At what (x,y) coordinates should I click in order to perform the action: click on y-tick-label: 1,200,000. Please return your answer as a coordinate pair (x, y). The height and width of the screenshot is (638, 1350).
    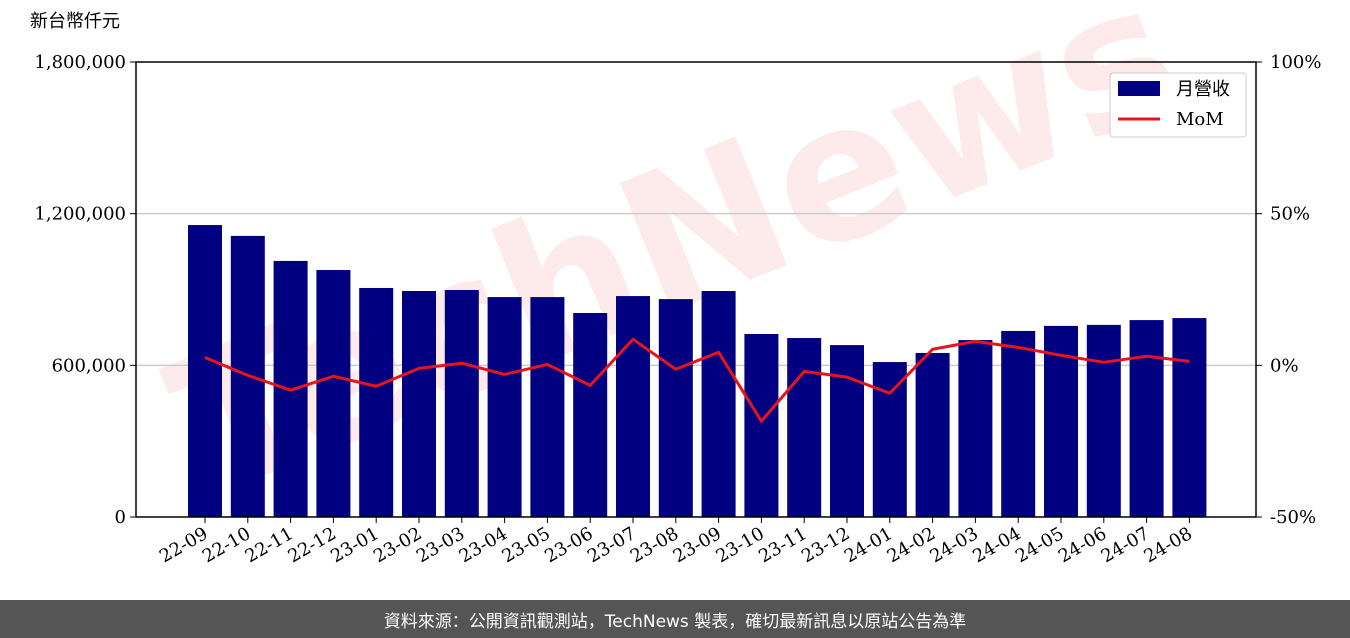
    Looking at the image, I should click on (80, 214).